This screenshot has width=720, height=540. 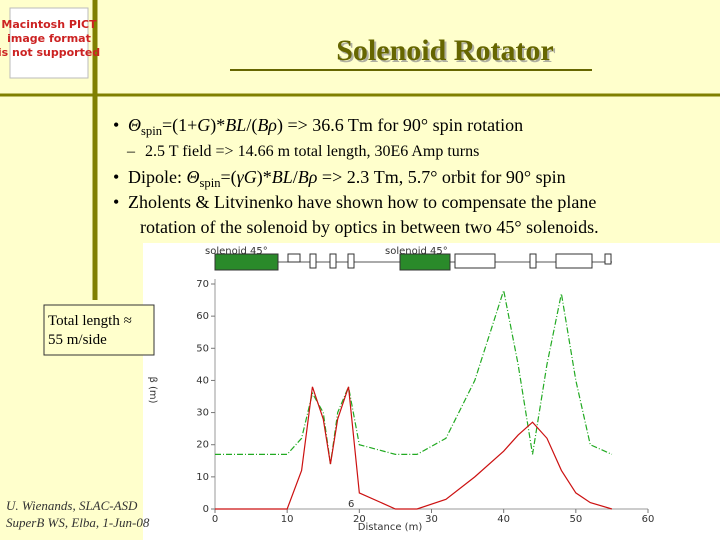 What do you see at coordinates (229, 177) in the screenshot?
I see `text-segment: =(` at bounding box center [229, 177].